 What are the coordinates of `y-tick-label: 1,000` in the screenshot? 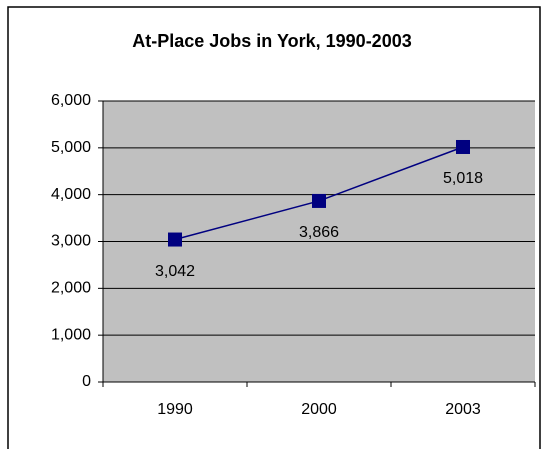 It's located at (71, 334).